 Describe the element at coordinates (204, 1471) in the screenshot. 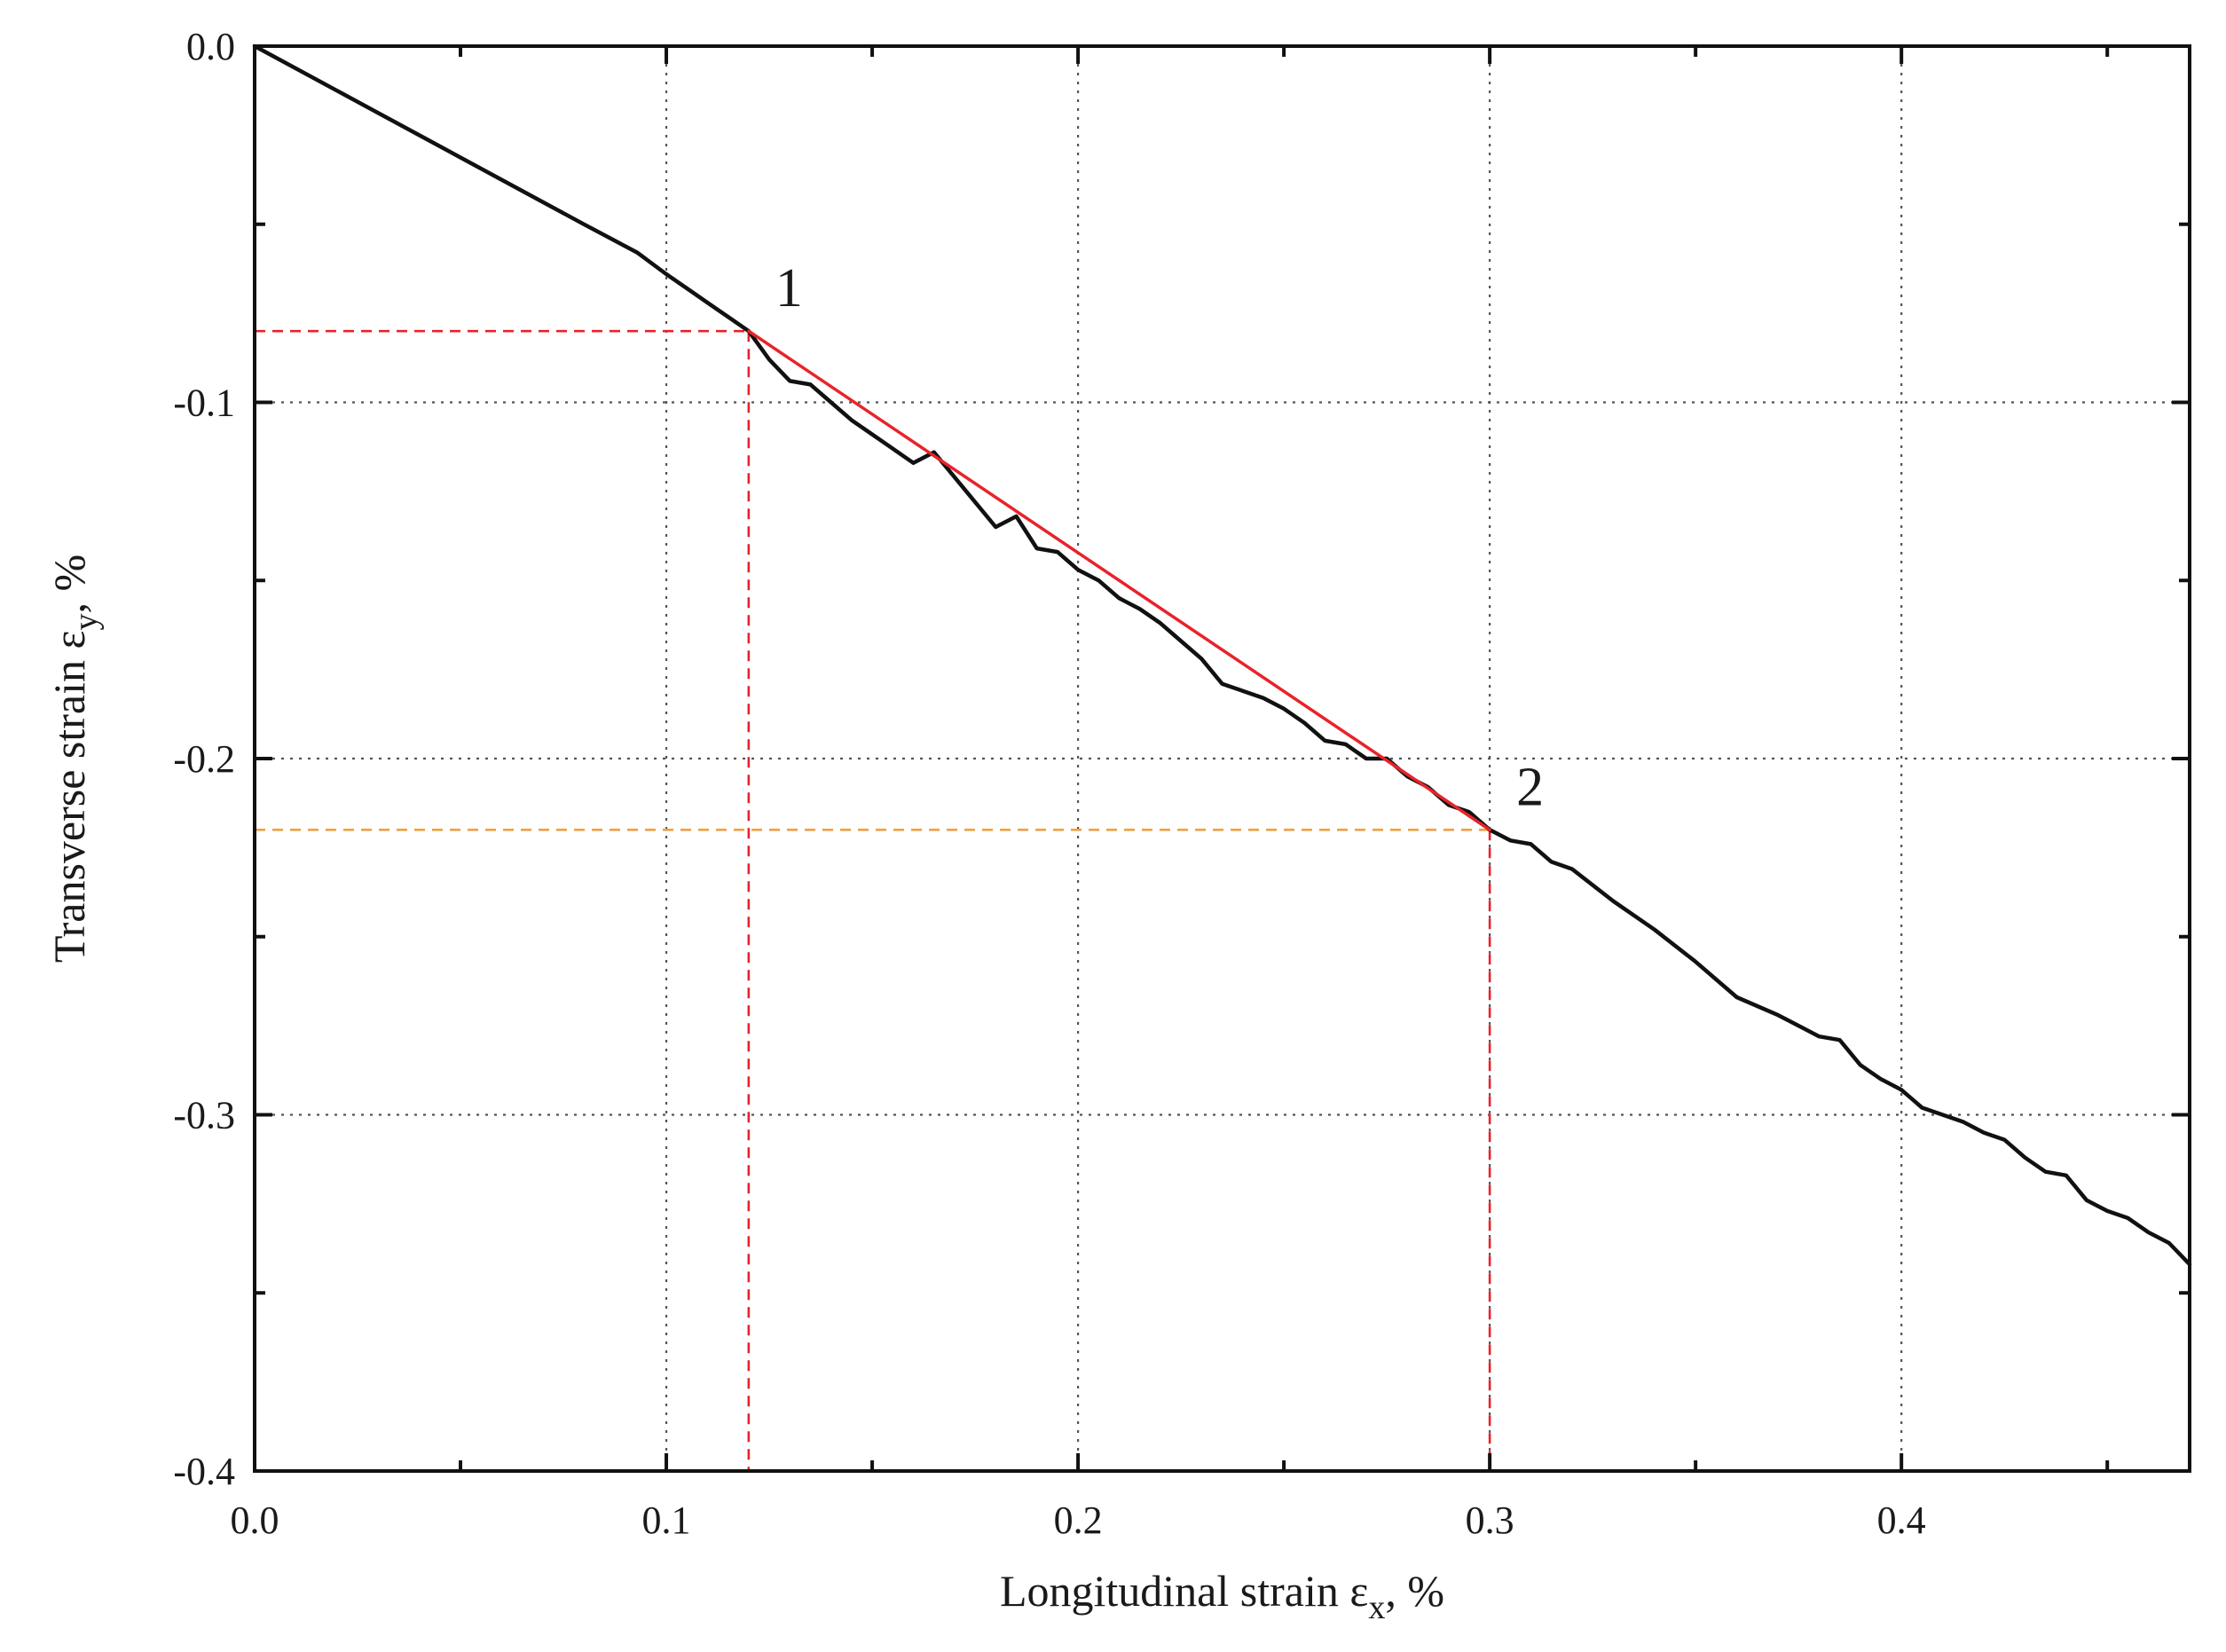

I see `y-tick-label: -0.4` at that location.